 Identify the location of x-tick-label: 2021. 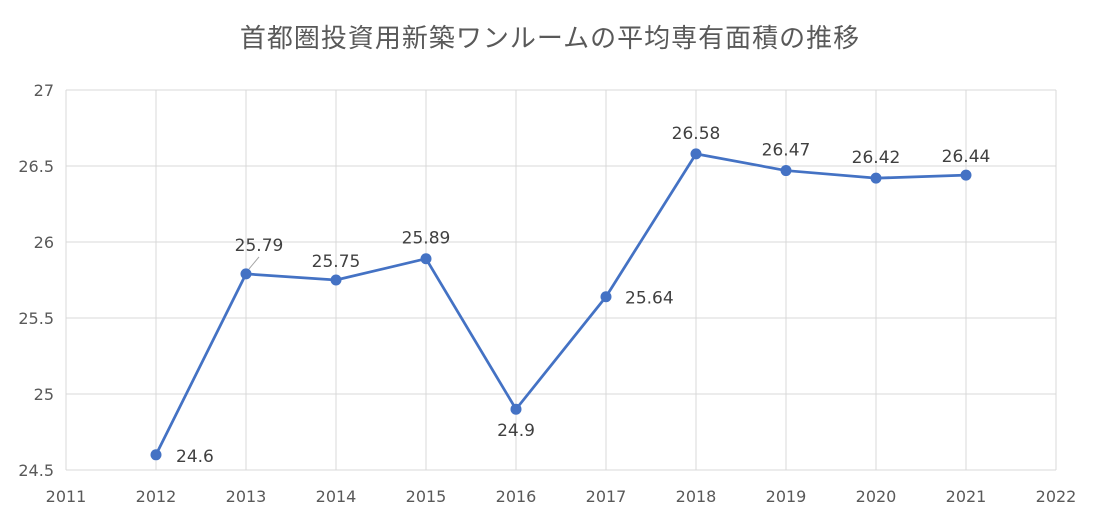
(966, 496).